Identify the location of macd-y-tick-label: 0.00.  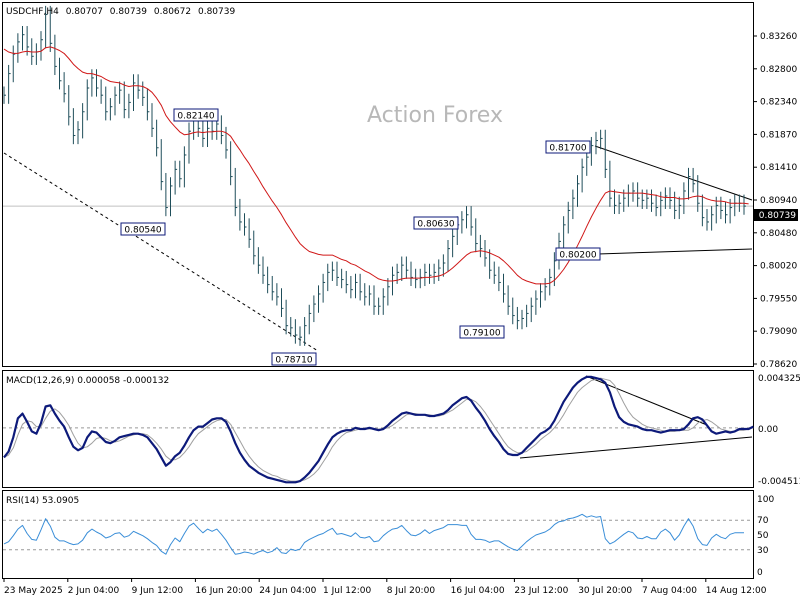
(768, 430).